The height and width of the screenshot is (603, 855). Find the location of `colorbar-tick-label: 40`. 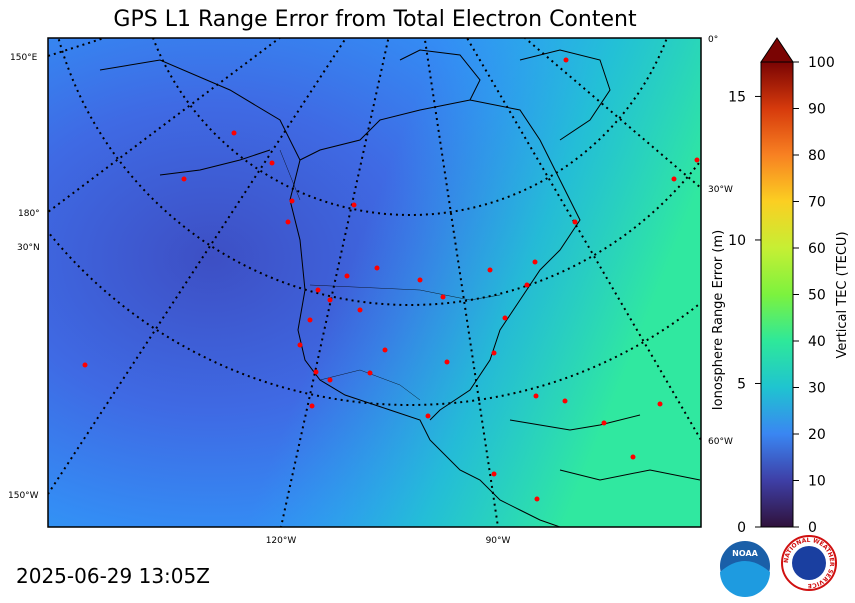

colorbar-tick-label: 40 is located at coordinates (817, 342).